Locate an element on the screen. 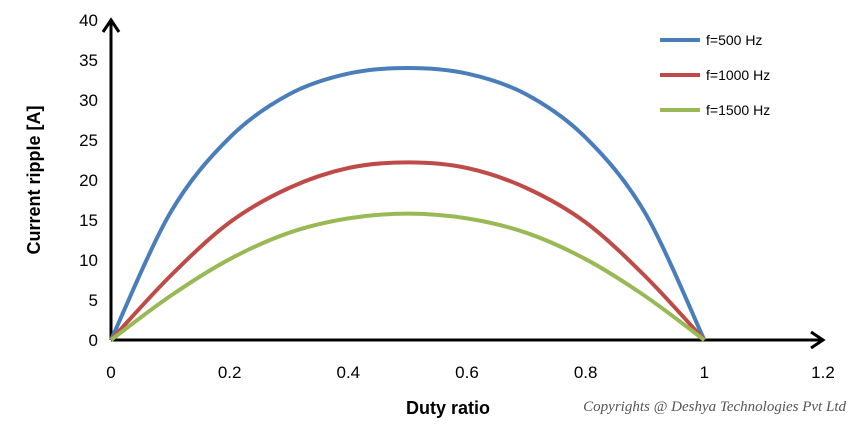 The image size is (852, 426). y-tick-label: 15 is located at coordinates (88, 220).